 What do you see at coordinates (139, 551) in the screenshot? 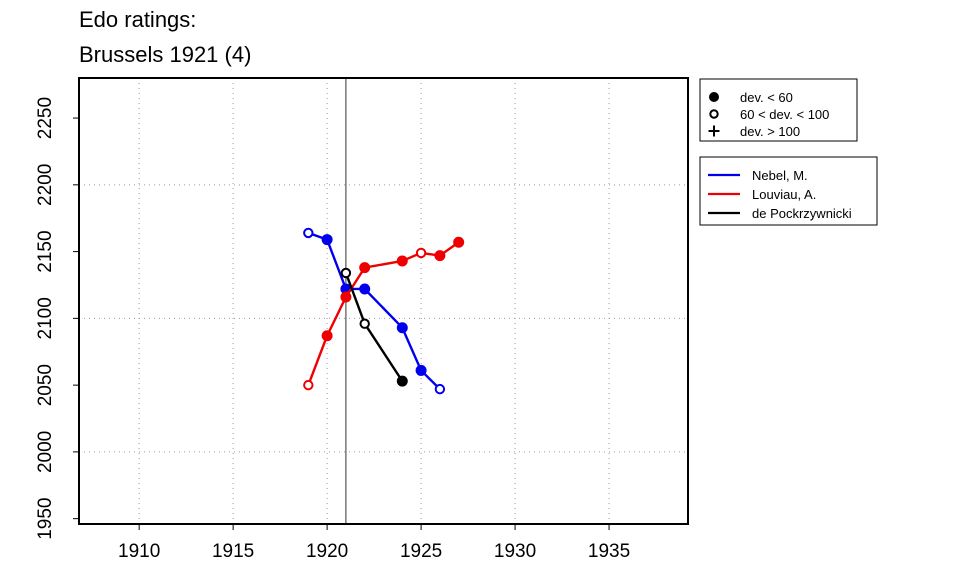
I see `x-tick-label: 1910` at bounding box center [139, 551].